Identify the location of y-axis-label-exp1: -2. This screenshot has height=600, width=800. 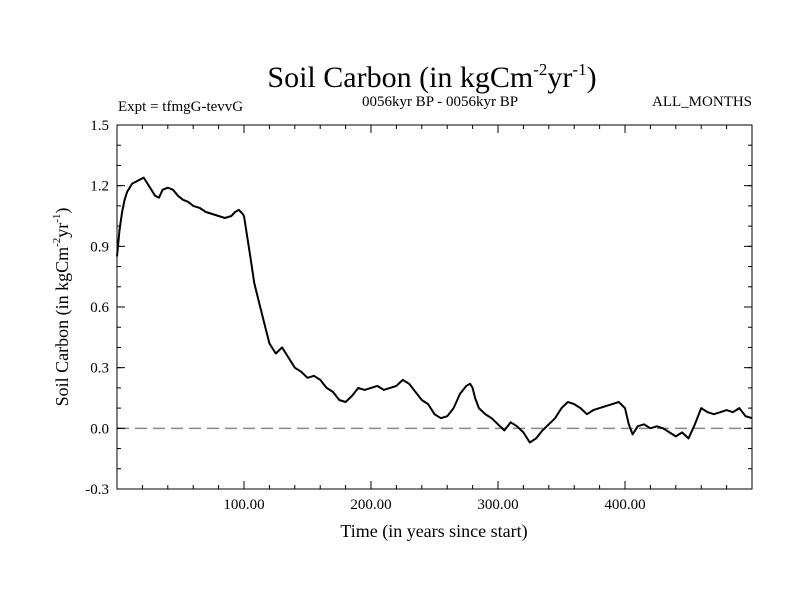
(57, 242).